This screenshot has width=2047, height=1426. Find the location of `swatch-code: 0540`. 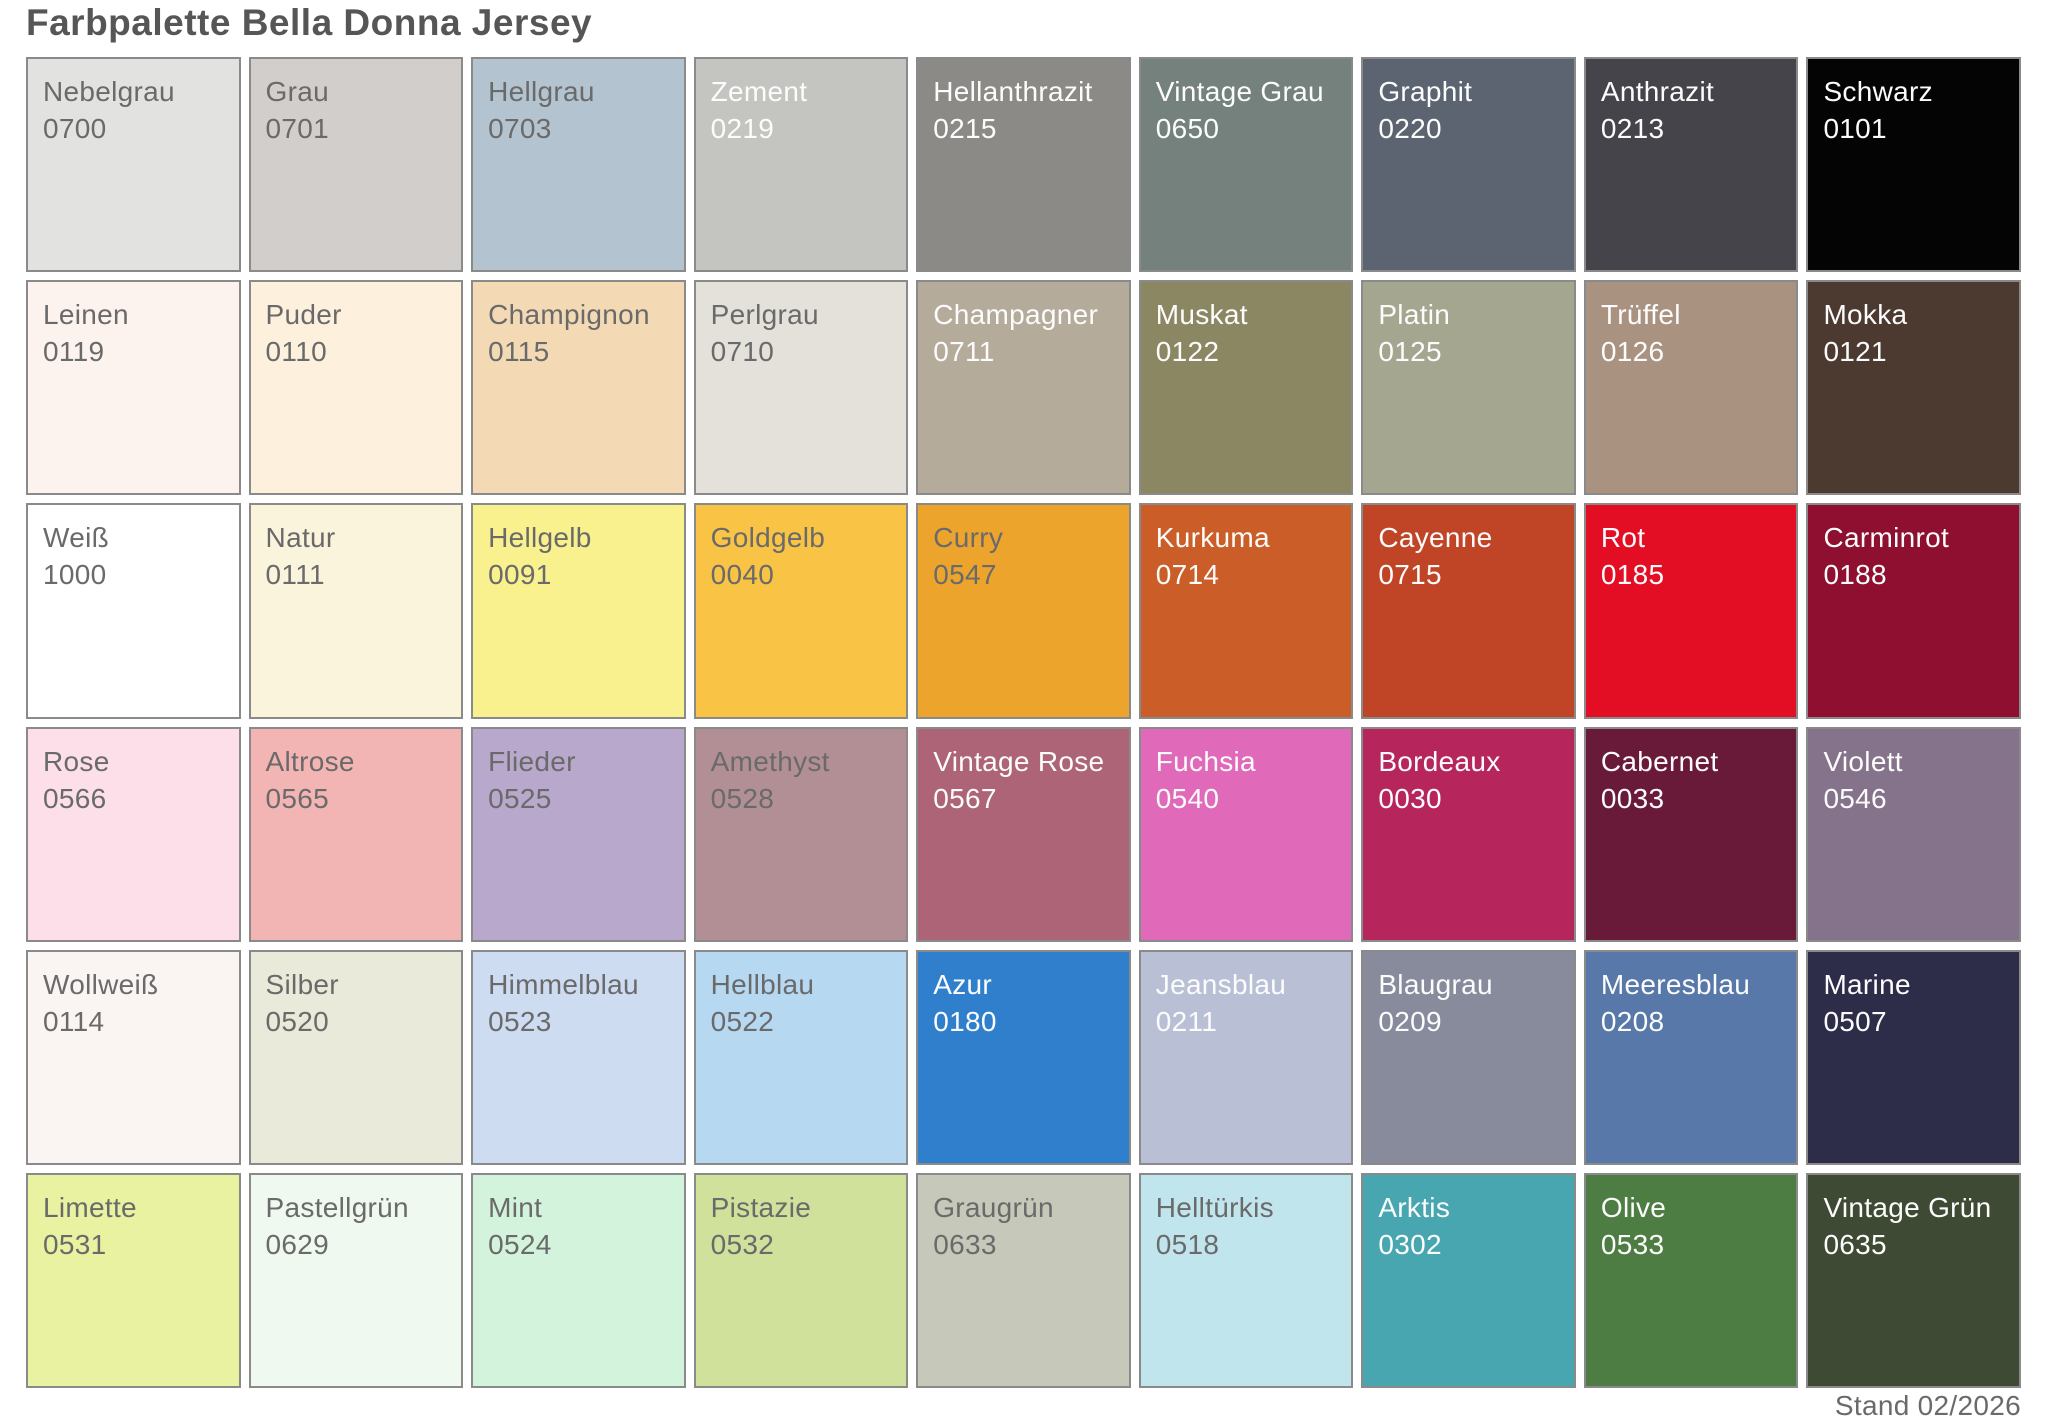

swatch-code: 0540 is located at coordinates (1187, 798).